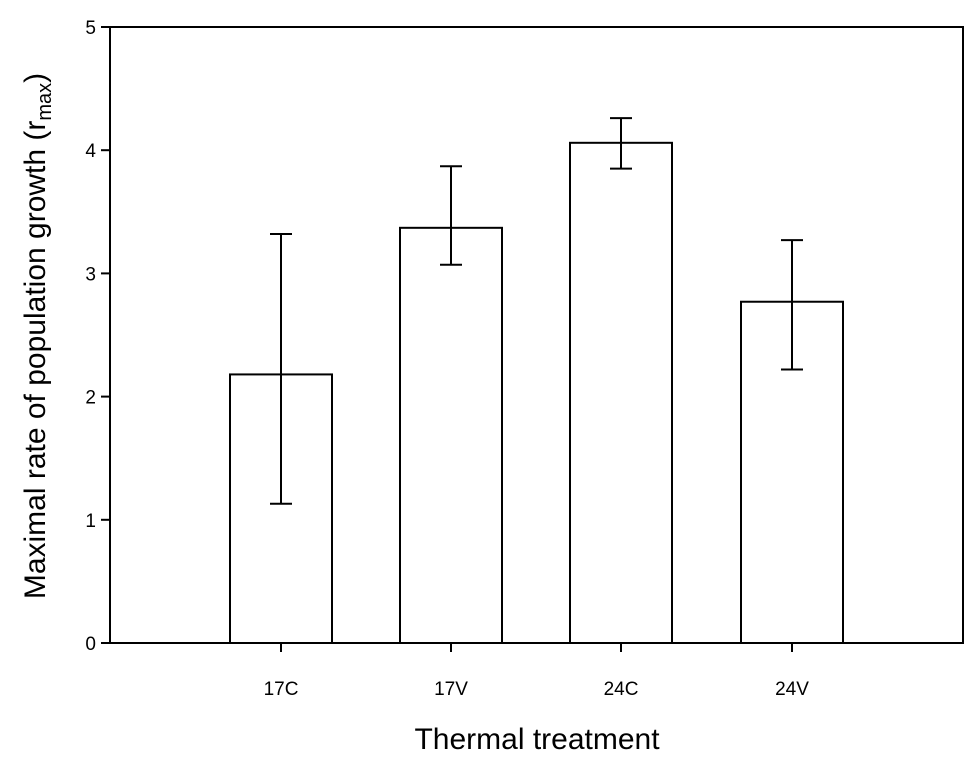 This screenshot has width=975, height=760. Describe the element at coordinates (90, 151) in the screenshot. I see `y-tick-label: 4` at that location.